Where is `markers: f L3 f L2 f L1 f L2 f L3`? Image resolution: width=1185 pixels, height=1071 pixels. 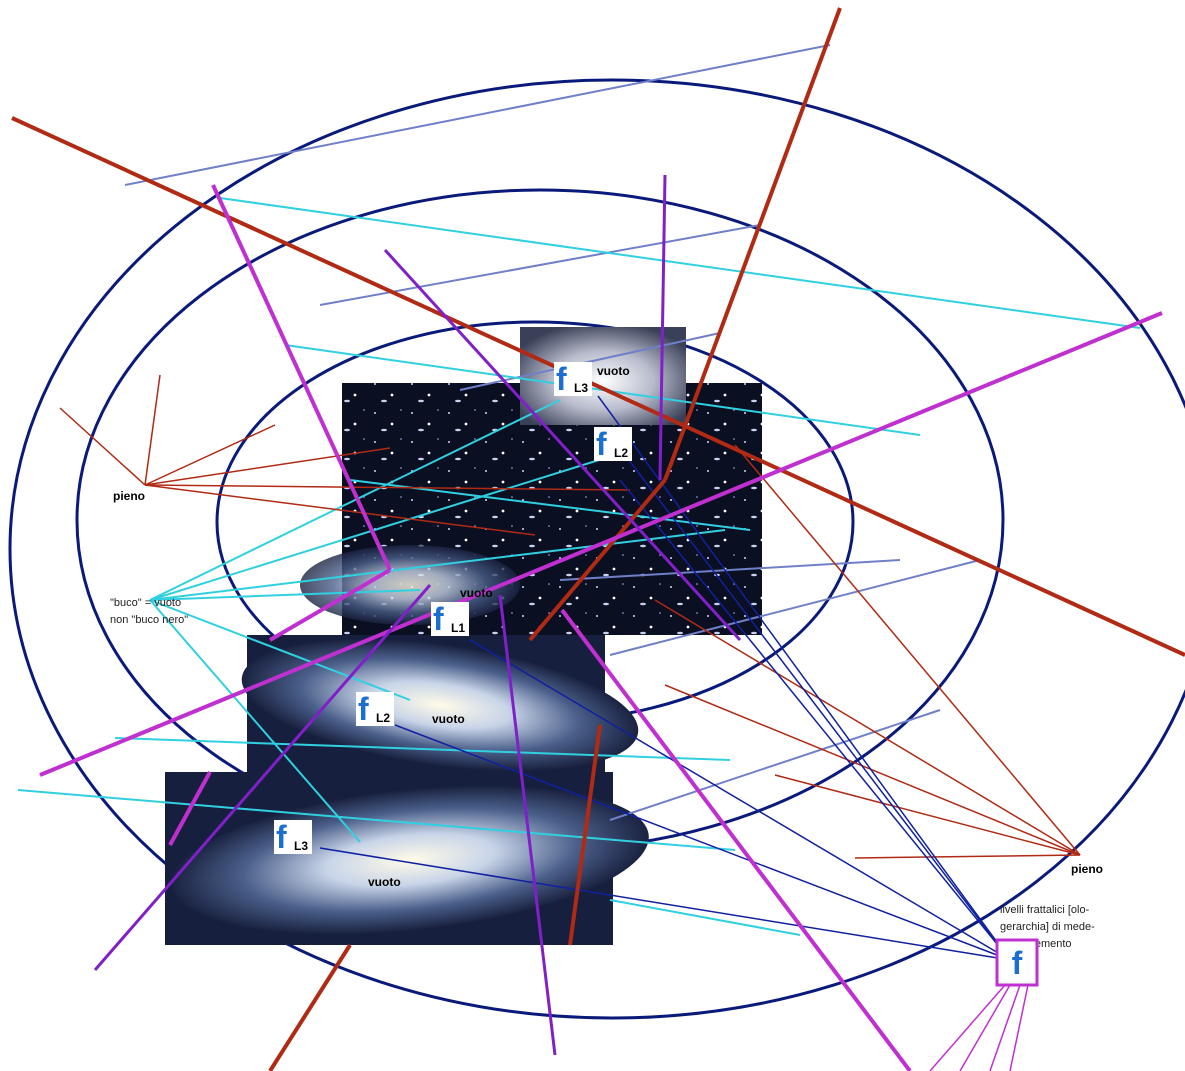 markers: f L3 f L2 f L1 f L2 f L3 is located at coordinates (453, 608).